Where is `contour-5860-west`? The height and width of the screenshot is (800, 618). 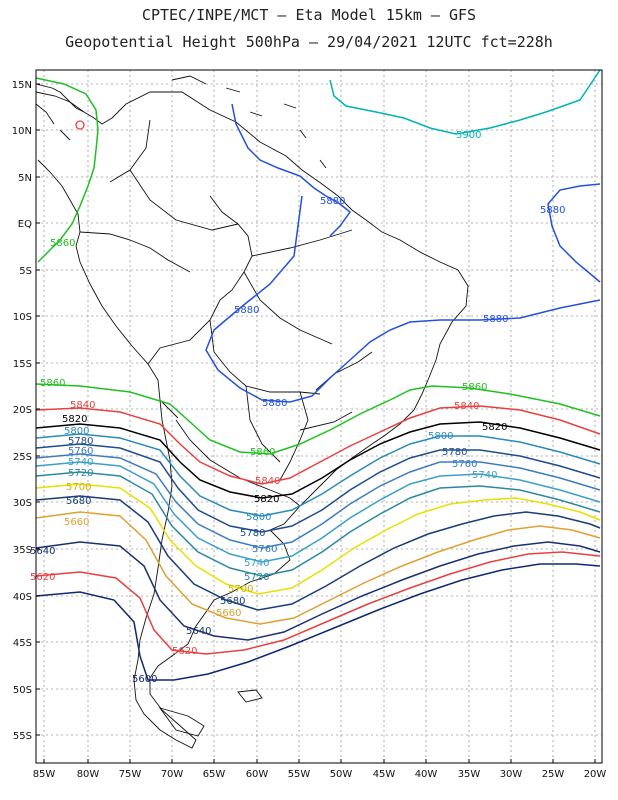
contour-5860-west is located at coordinates (67, 170).